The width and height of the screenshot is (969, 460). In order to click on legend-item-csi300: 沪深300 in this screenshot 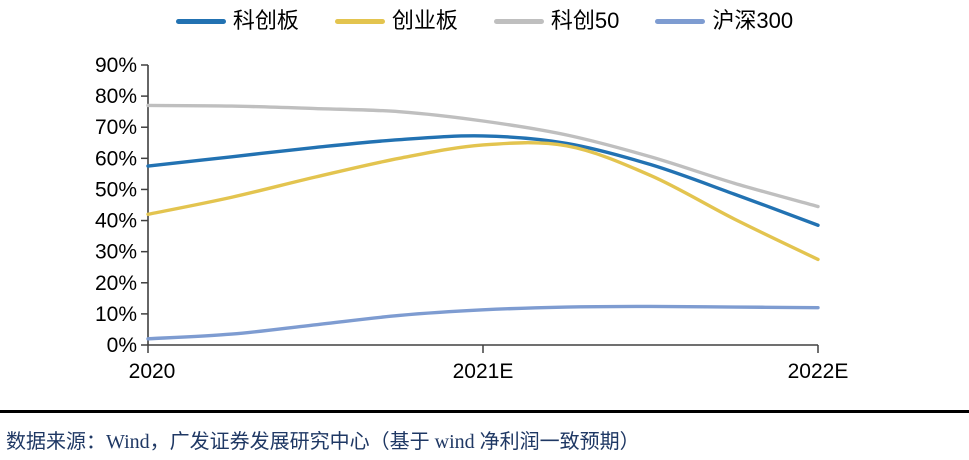, I will do `click(724, 21)`.